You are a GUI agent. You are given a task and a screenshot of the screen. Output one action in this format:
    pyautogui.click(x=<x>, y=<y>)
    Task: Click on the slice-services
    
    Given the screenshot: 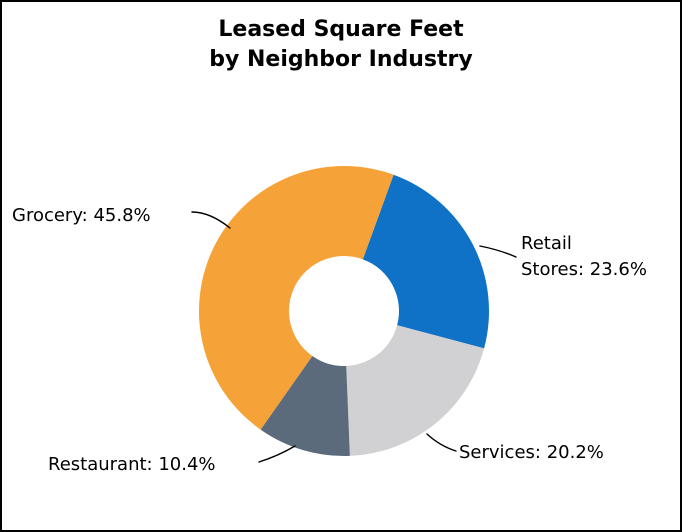 What is the action you would take?
    pyautogui.click(x=415, y=390)
    